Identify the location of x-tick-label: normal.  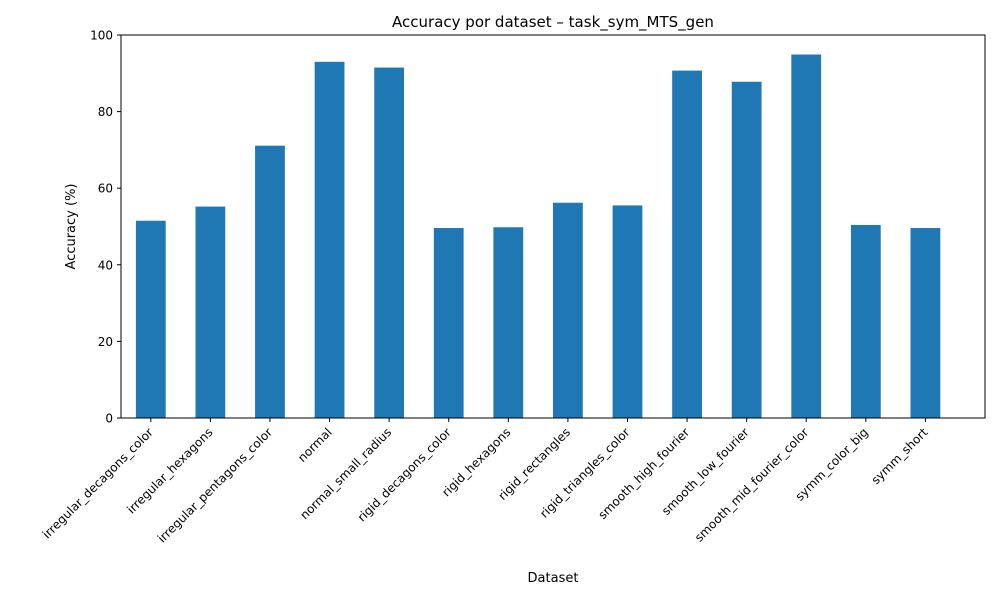
(315, 445).